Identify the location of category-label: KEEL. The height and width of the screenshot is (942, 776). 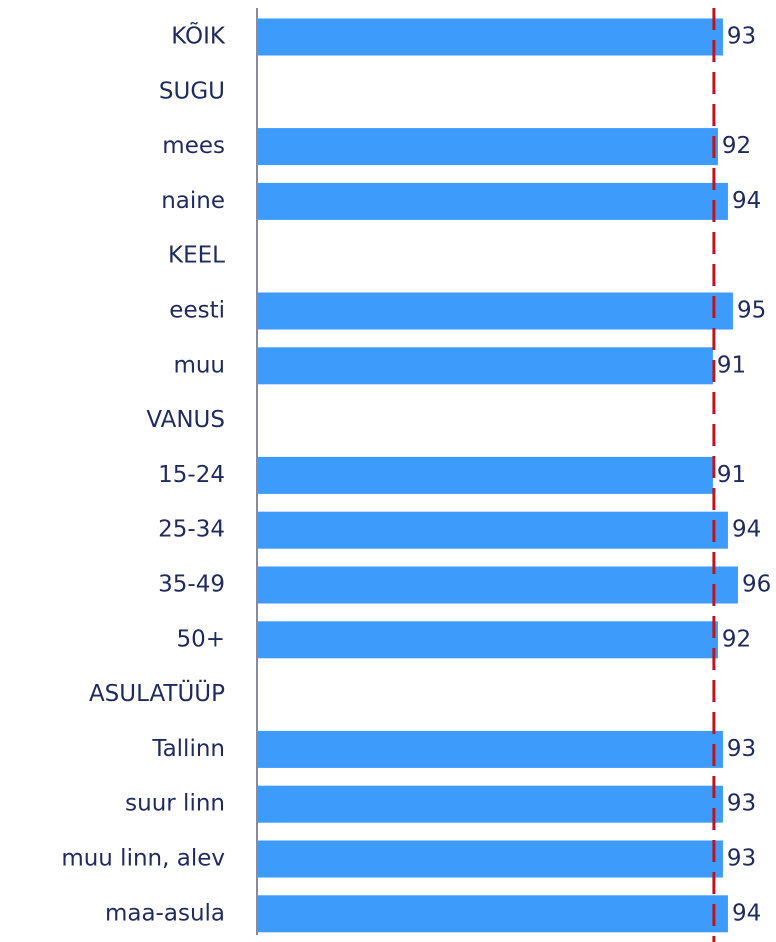
(196, 256).